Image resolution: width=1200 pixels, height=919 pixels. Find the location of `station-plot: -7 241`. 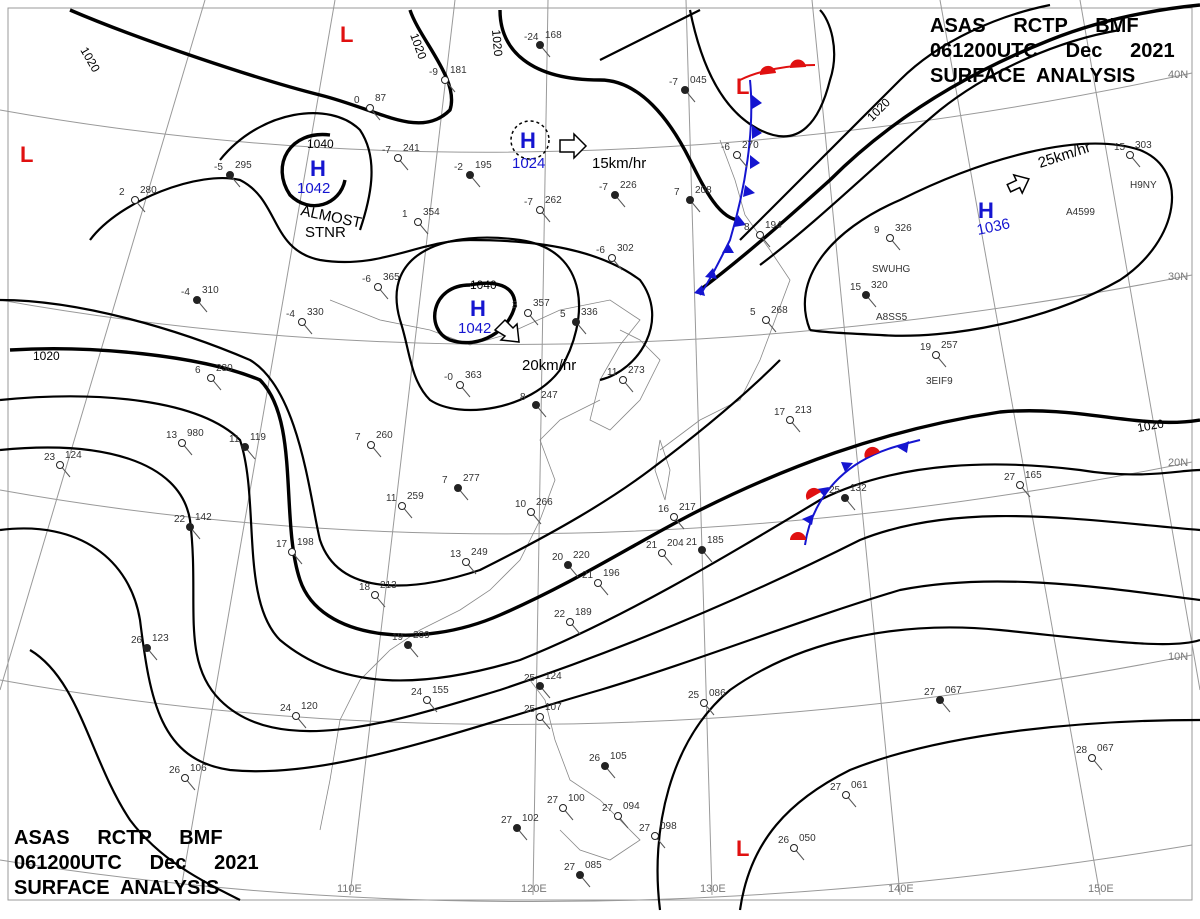

station-plot: -7 241 is located at coordinates (401, 157).